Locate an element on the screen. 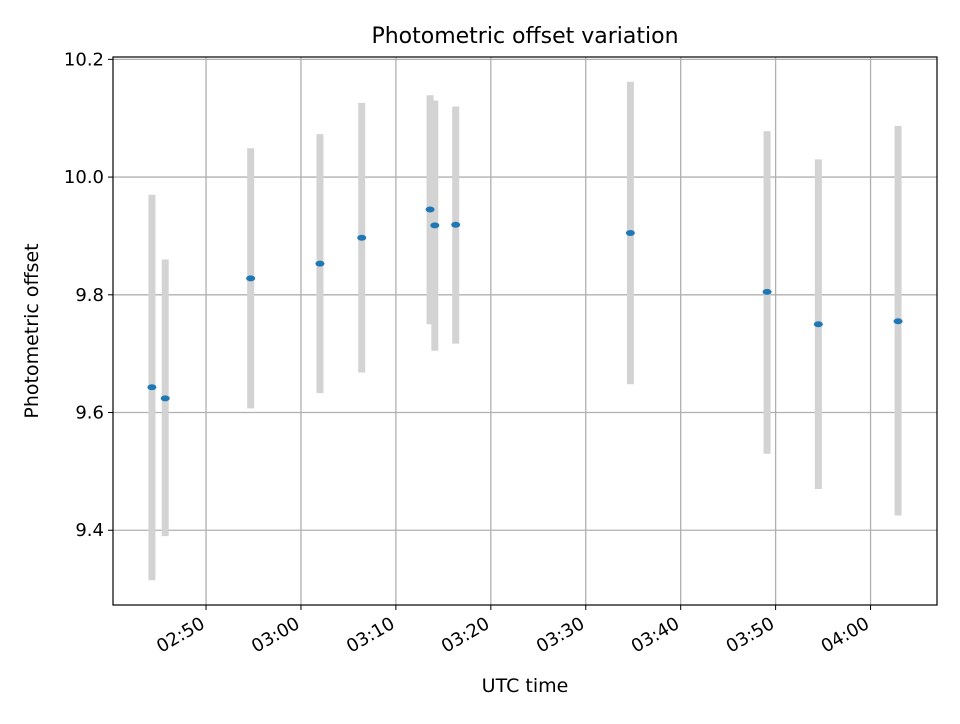  y-tick-label: 9.6 is located at coordinates (89, 413).